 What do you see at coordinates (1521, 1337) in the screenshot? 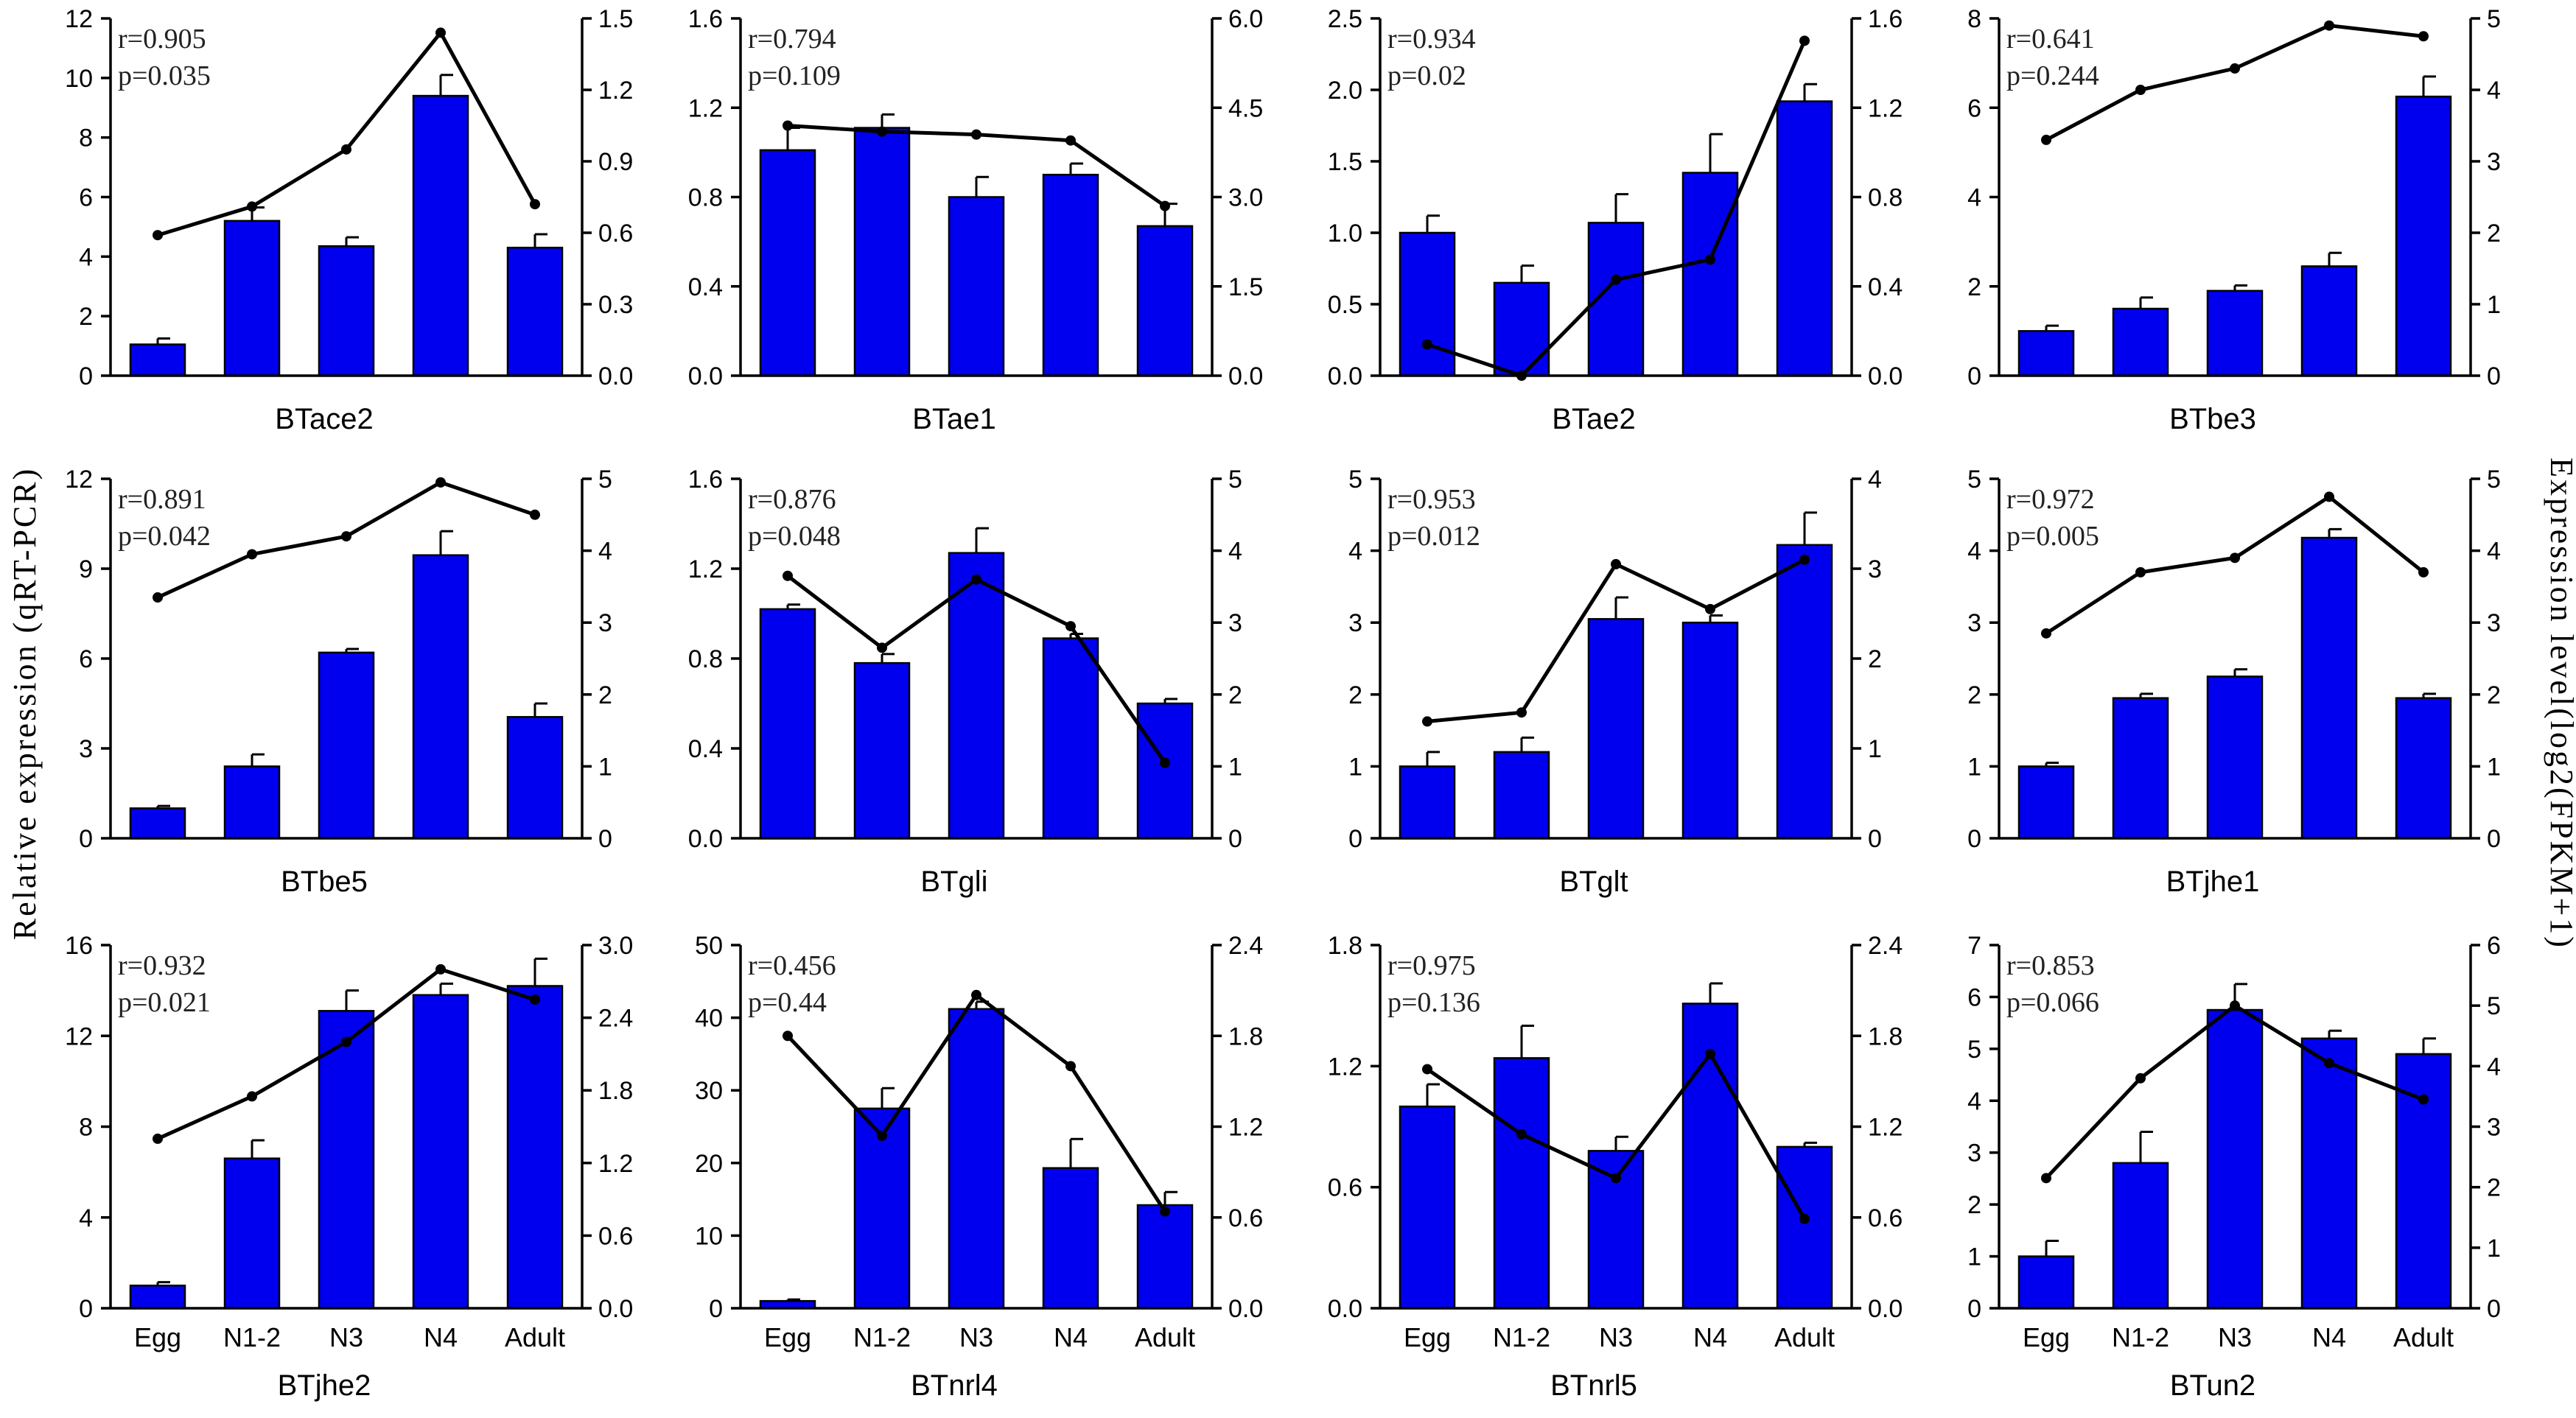
I see `category-label: N1-2` at bounding box center [1521, 1337].